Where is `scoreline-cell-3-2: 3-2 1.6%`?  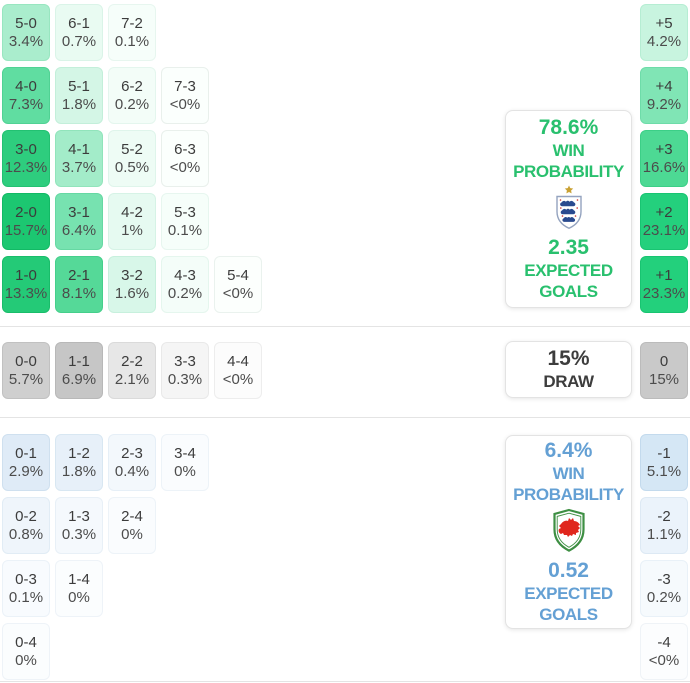
scoreline-cell-3-2: 3-2 1.6% is located at coordinates (132, 284).